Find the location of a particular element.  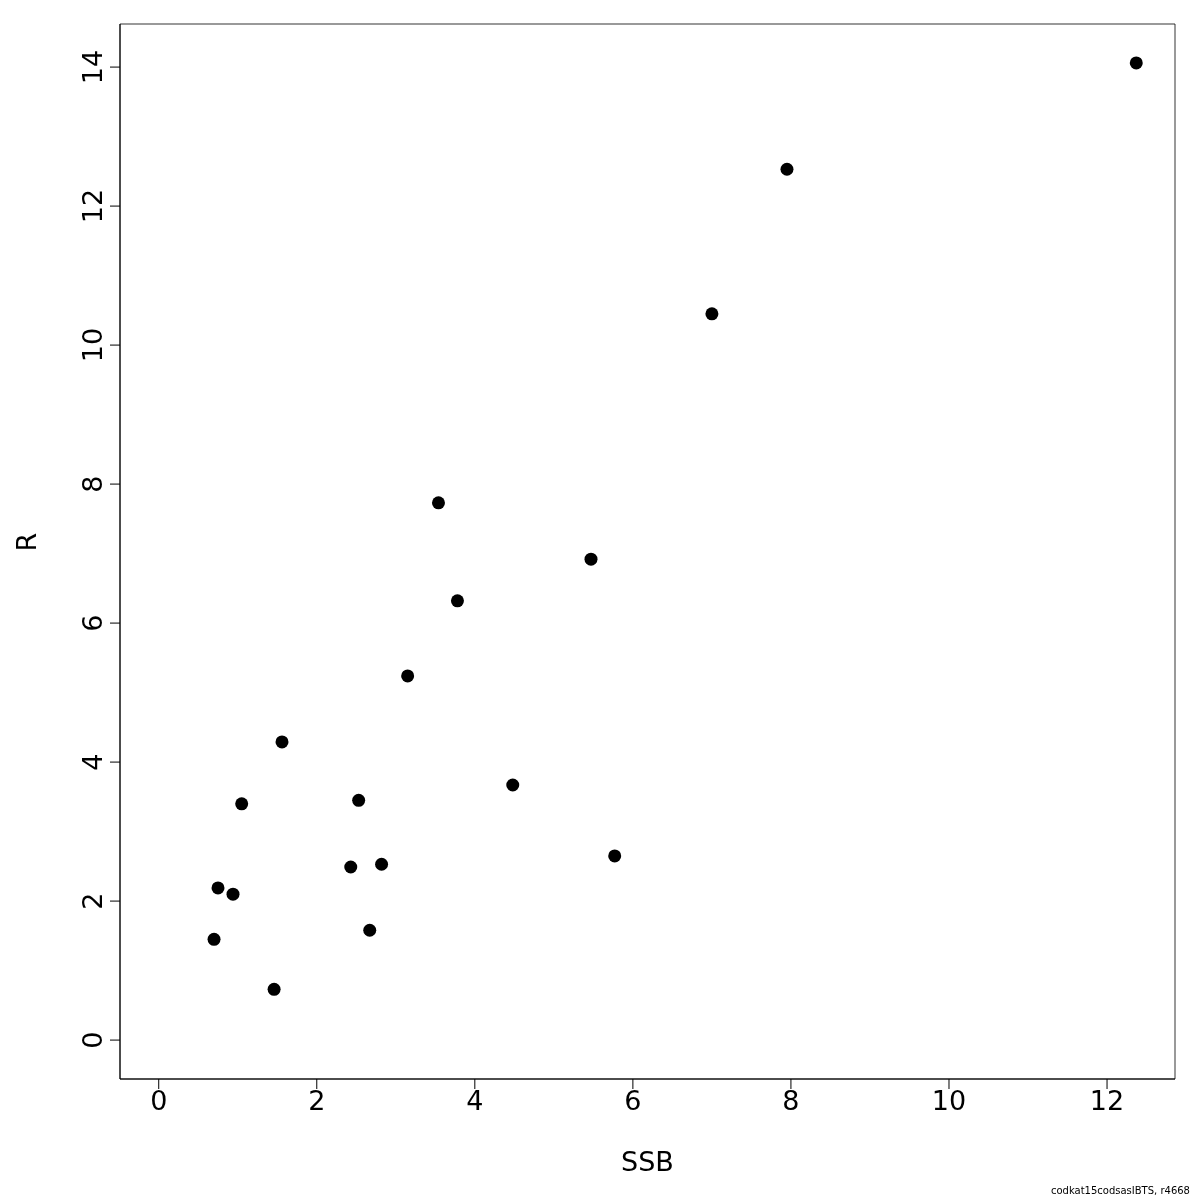

y-tick-label: 12 is located at coordinates (92, 206).